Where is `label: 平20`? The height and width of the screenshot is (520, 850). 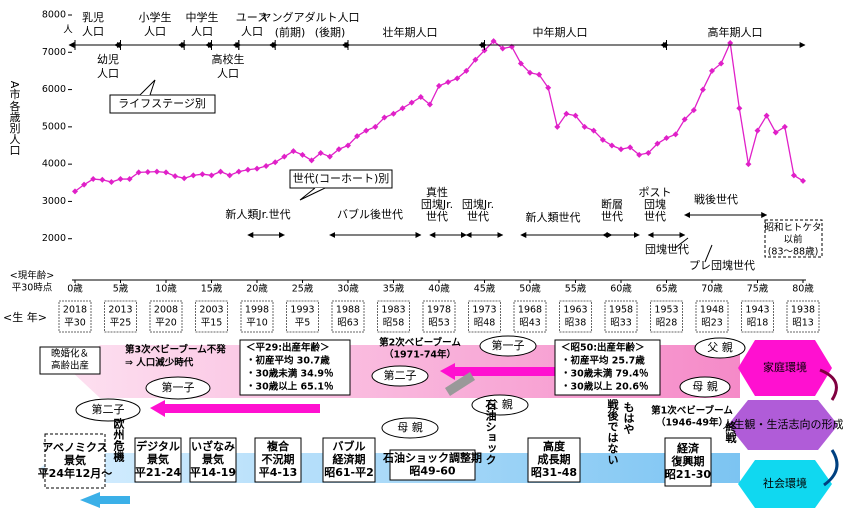
label: 平20 is located at coordinates (166, 323).